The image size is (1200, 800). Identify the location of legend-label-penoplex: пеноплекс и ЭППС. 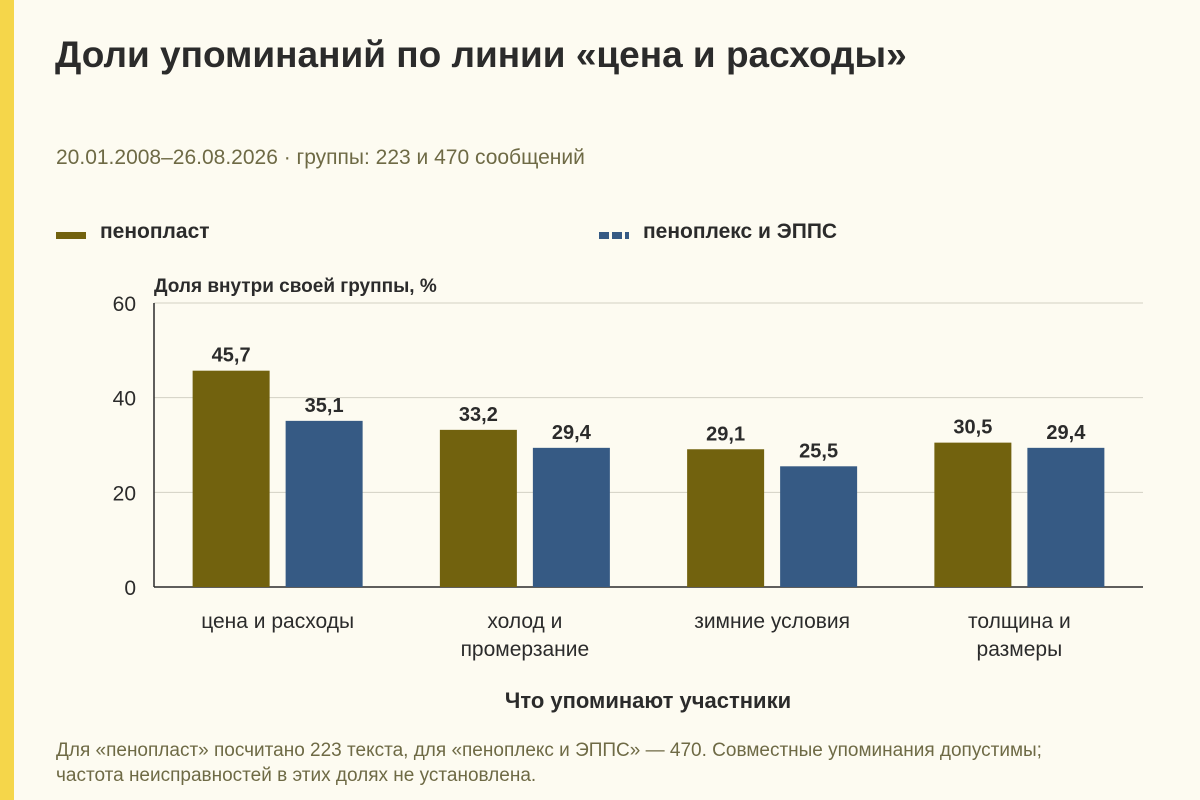
(740, 231).